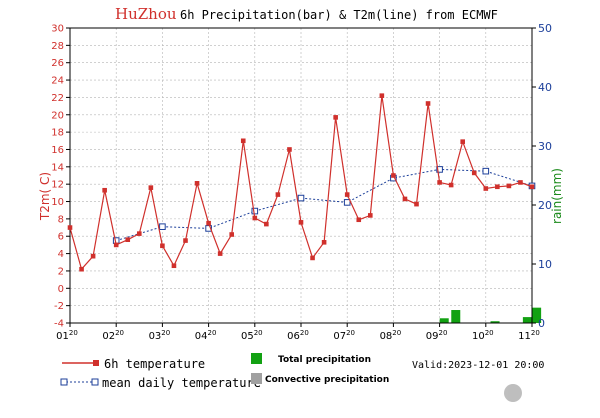  I want to click on x-tick-label-1: 0220, so click(113, 335).